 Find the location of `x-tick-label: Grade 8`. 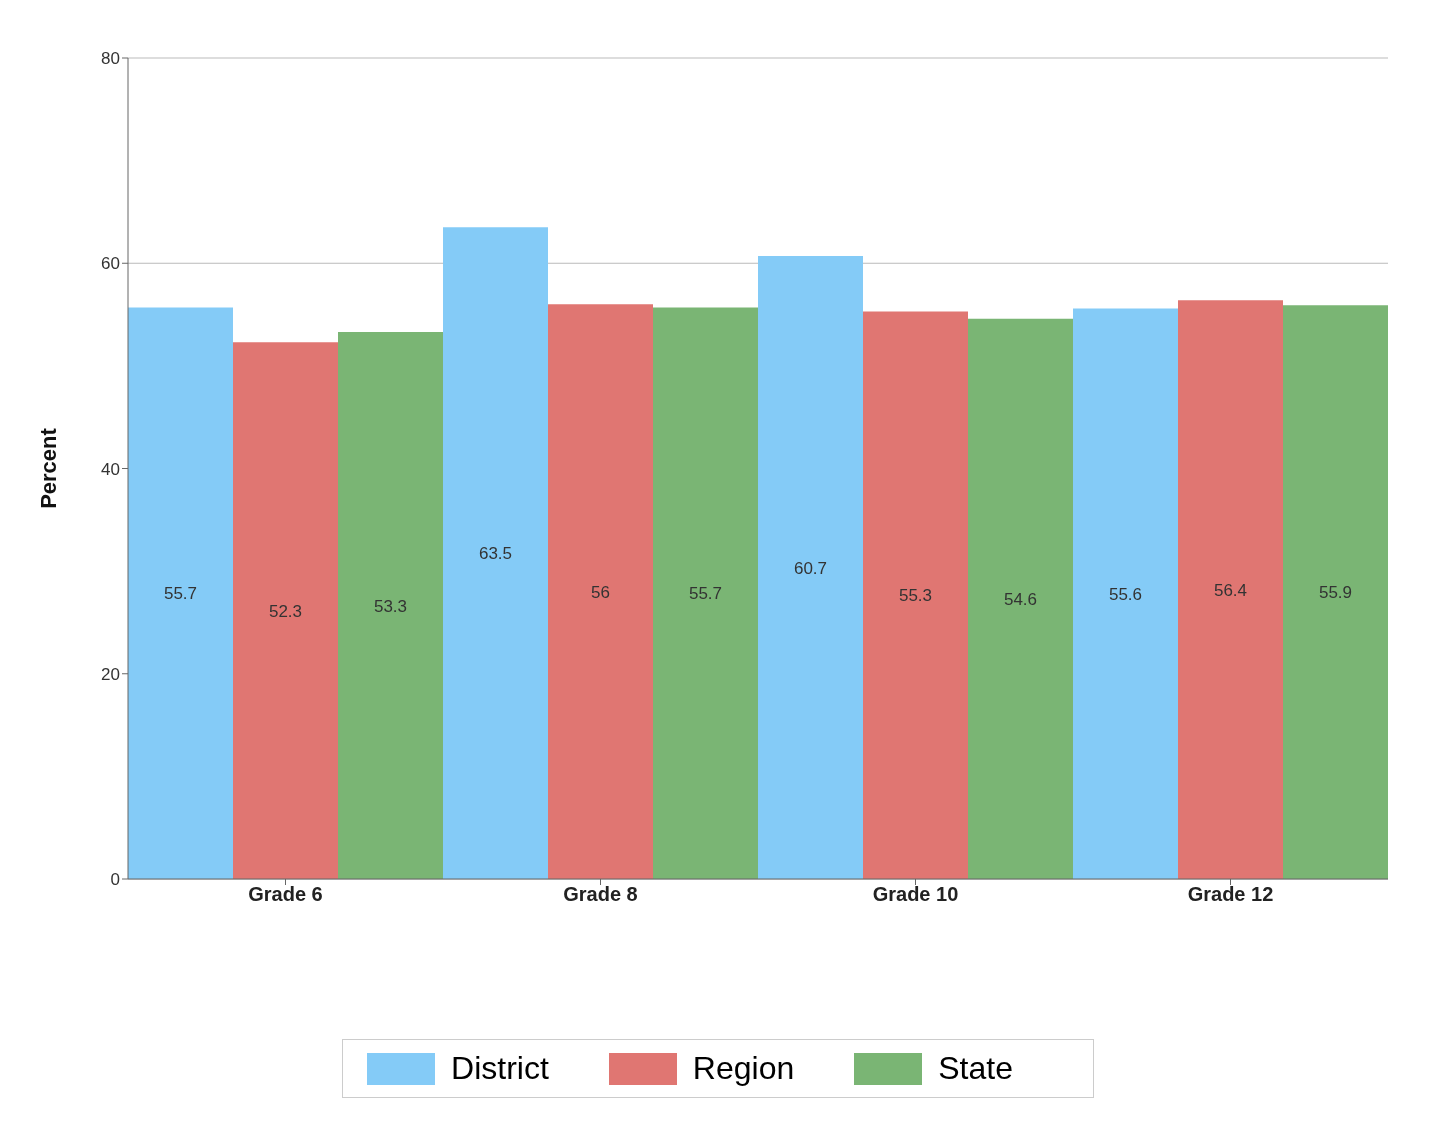

x-tick-label: Grade 8 is located at coordinates (600, 894).